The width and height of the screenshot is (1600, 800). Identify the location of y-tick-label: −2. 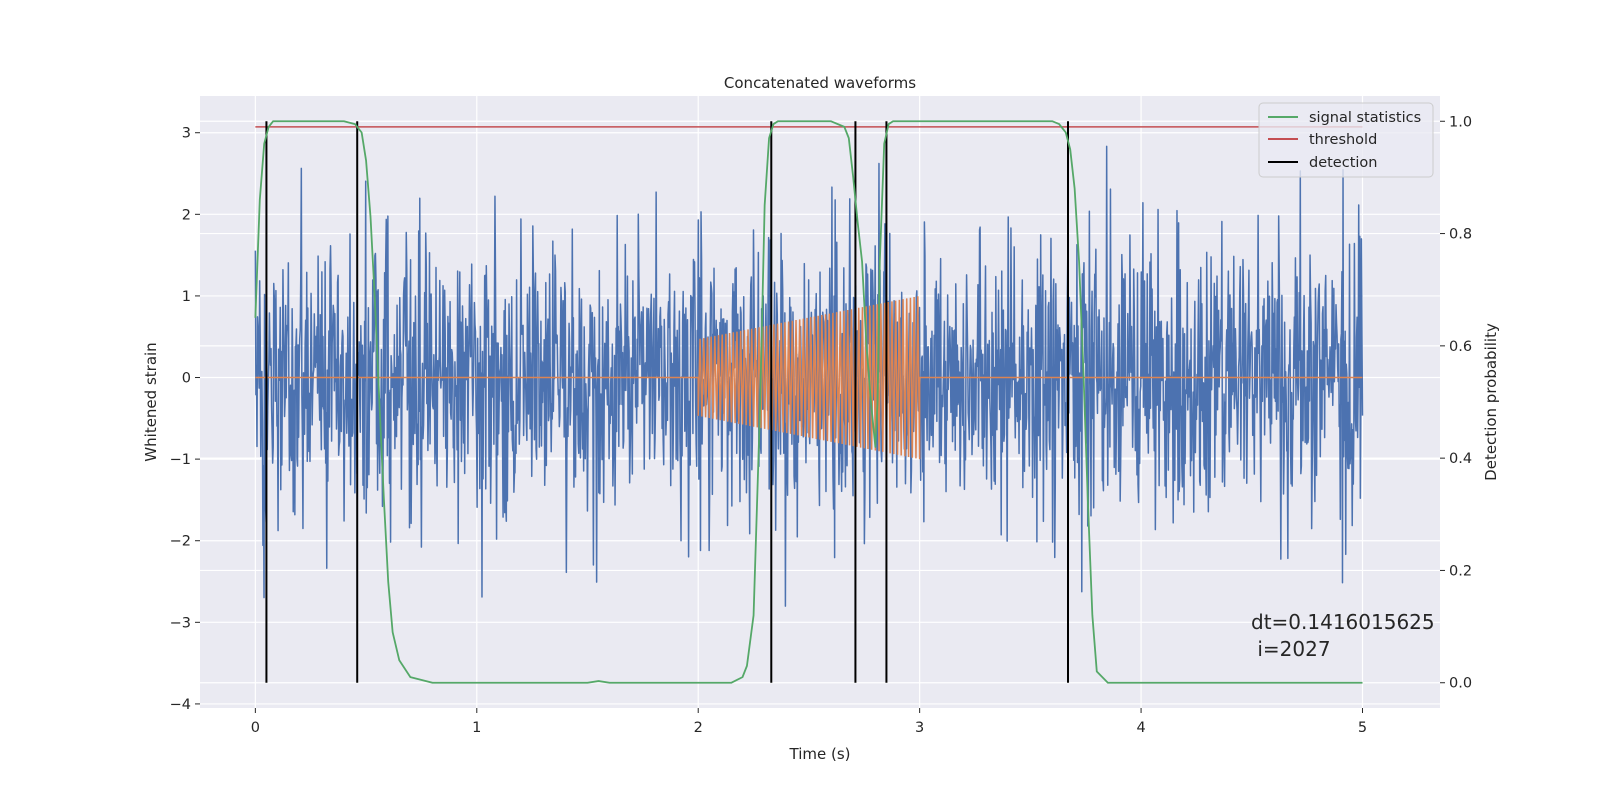
(180, 542).